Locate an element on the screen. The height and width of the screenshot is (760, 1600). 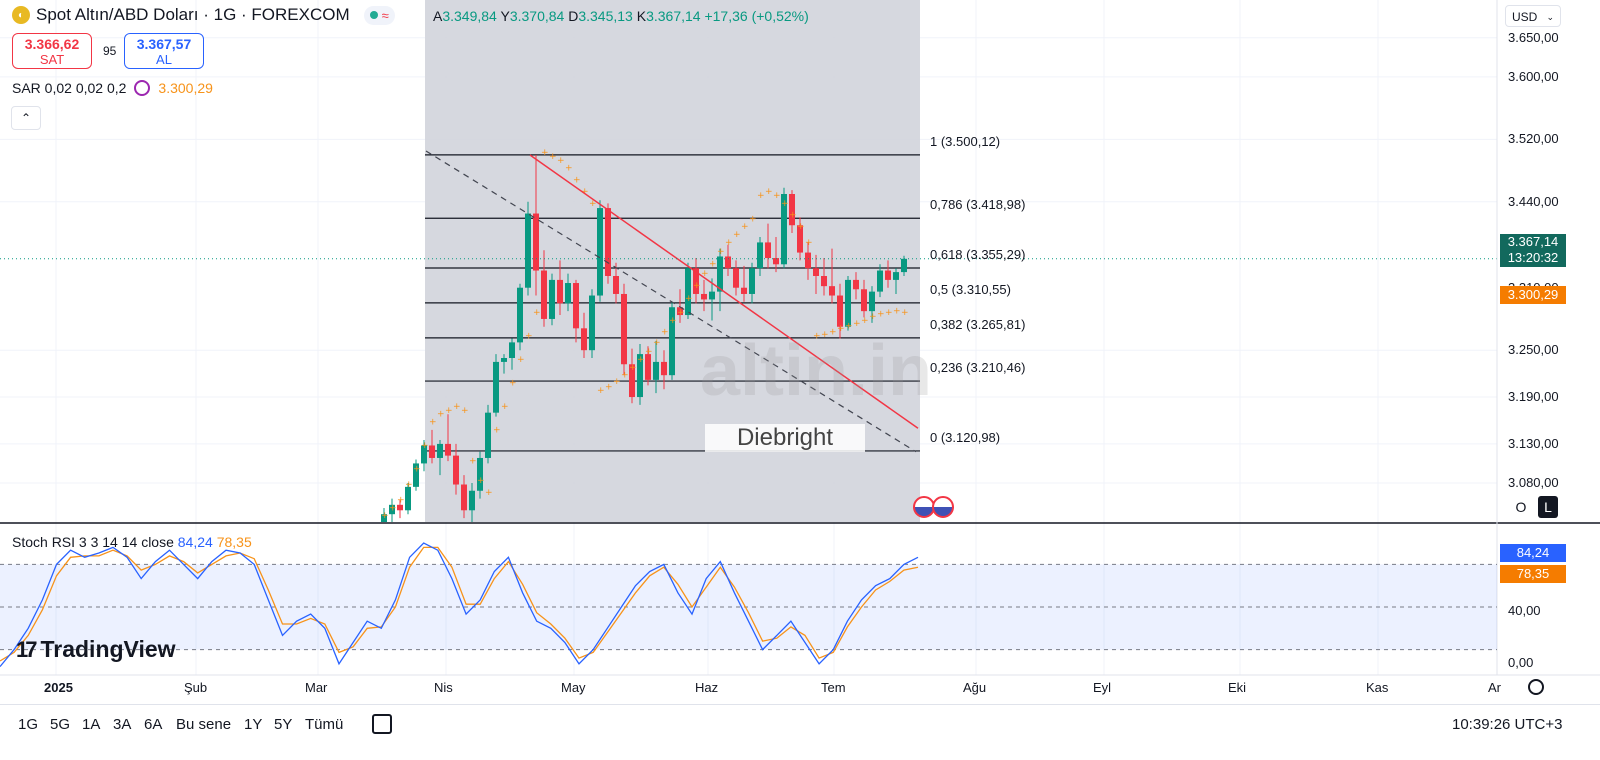
tradingview-logo: 17 TradingView is located at coordinates (96, 649).